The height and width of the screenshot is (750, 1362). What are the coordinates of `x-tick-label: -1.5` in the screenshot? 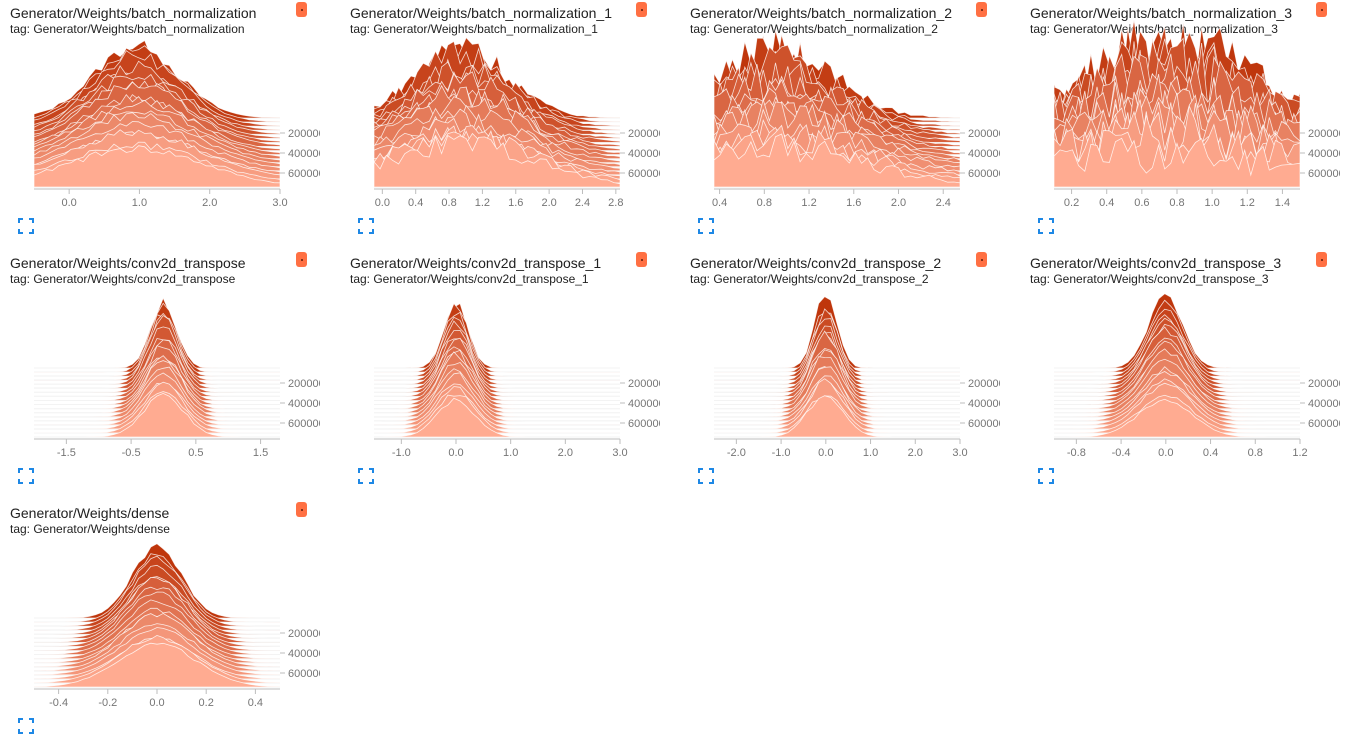 It's located at (66, 453).